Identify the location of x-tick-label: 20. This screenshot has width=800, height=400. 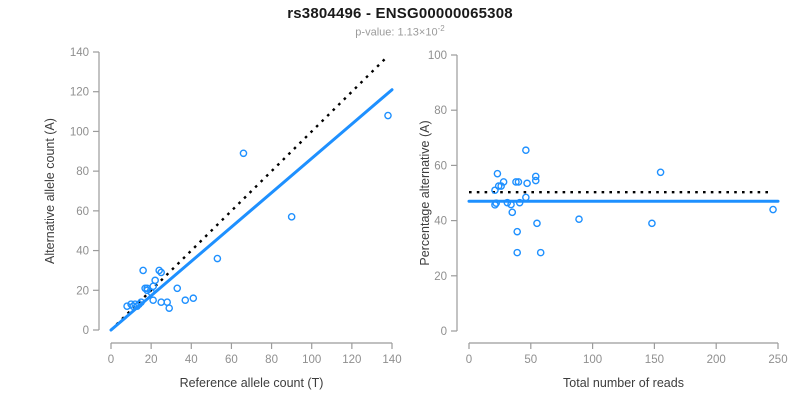
(151, 360).